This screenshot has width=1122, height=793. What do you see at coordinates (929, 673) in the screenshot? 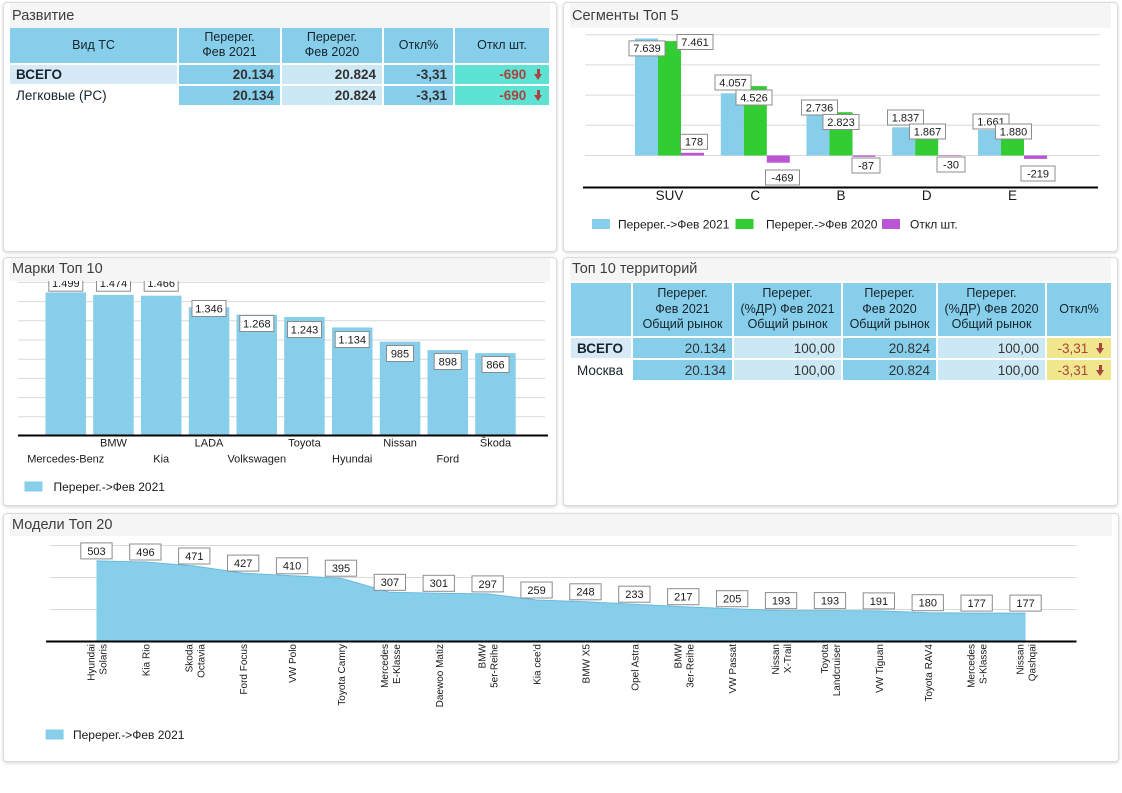
I see `svg-text: Toyota RAV4` at bounding box center [929, 673].